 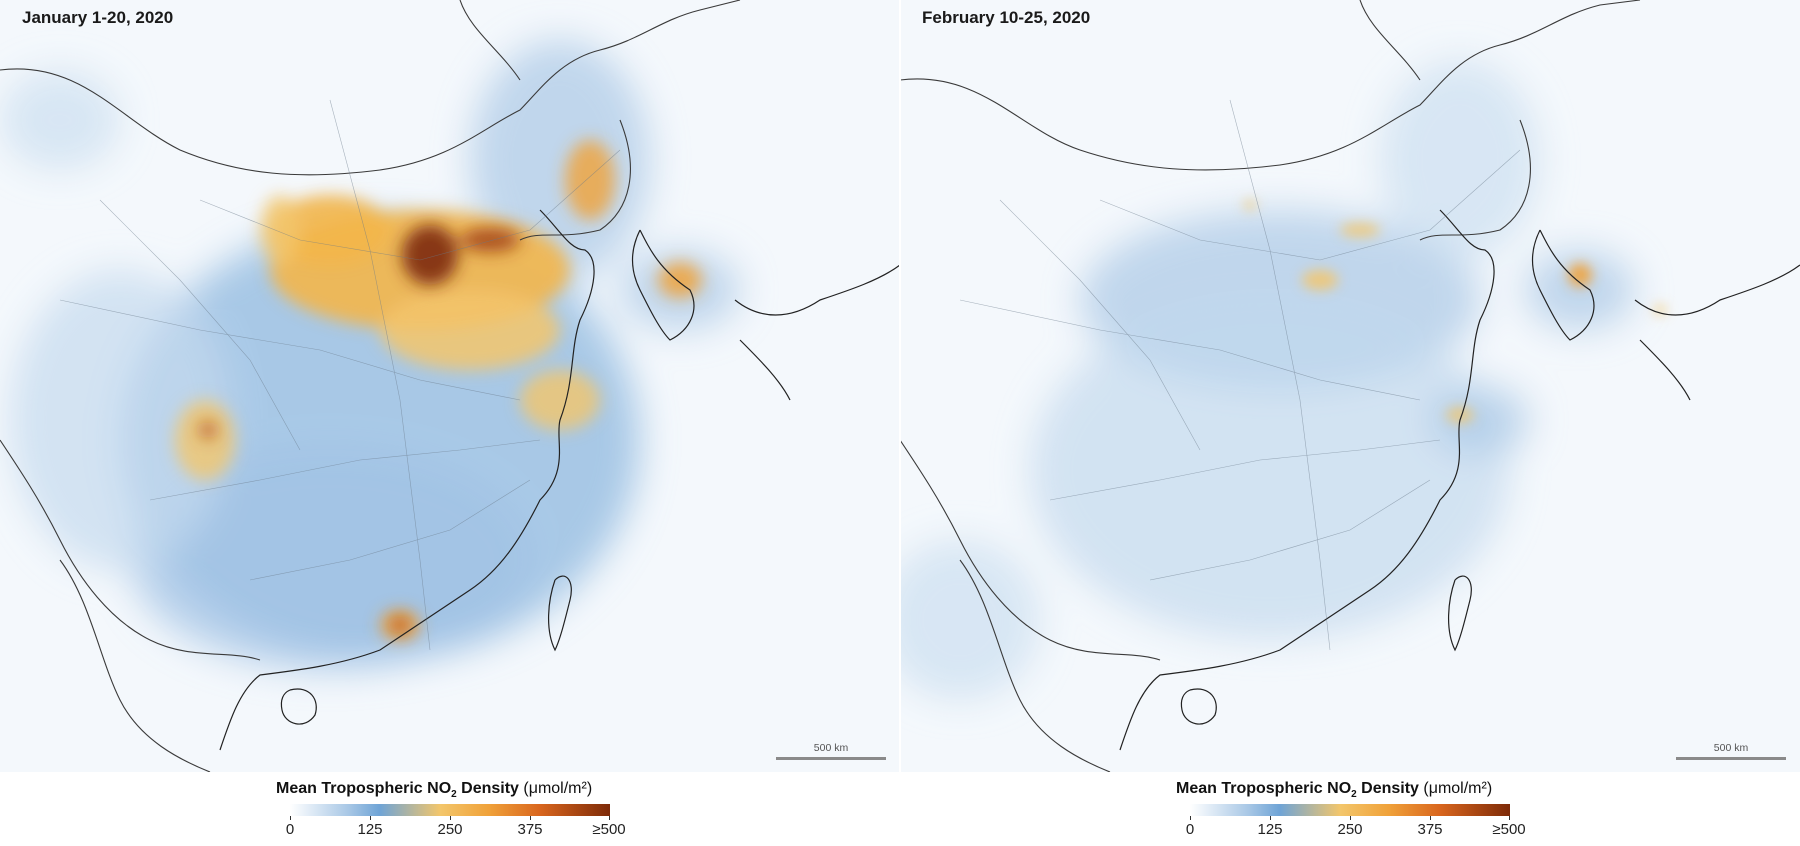 I want to click on map-title: January 1-20, 2020, so click(x=98, y=17).